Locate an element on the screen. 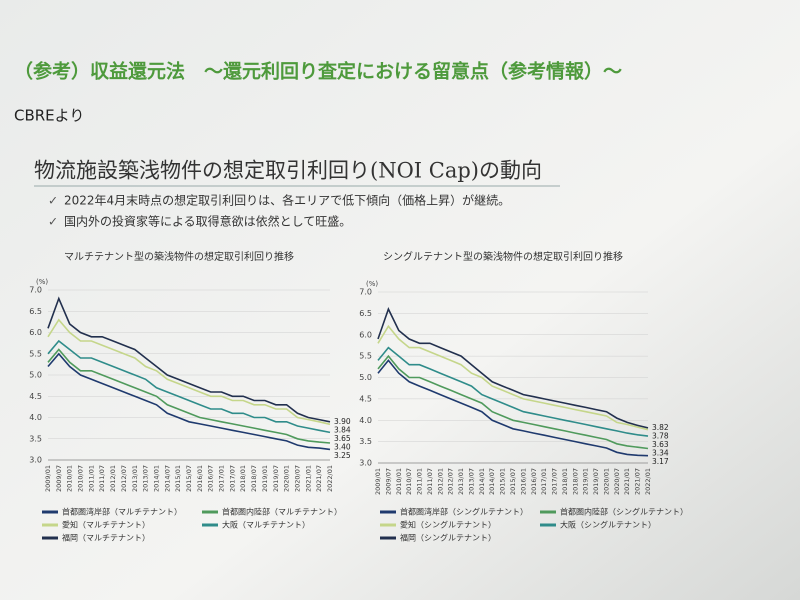 This screenshot has width=800, height=600. x-tick-label: 2018/01 is located at coordinates (243, 478).